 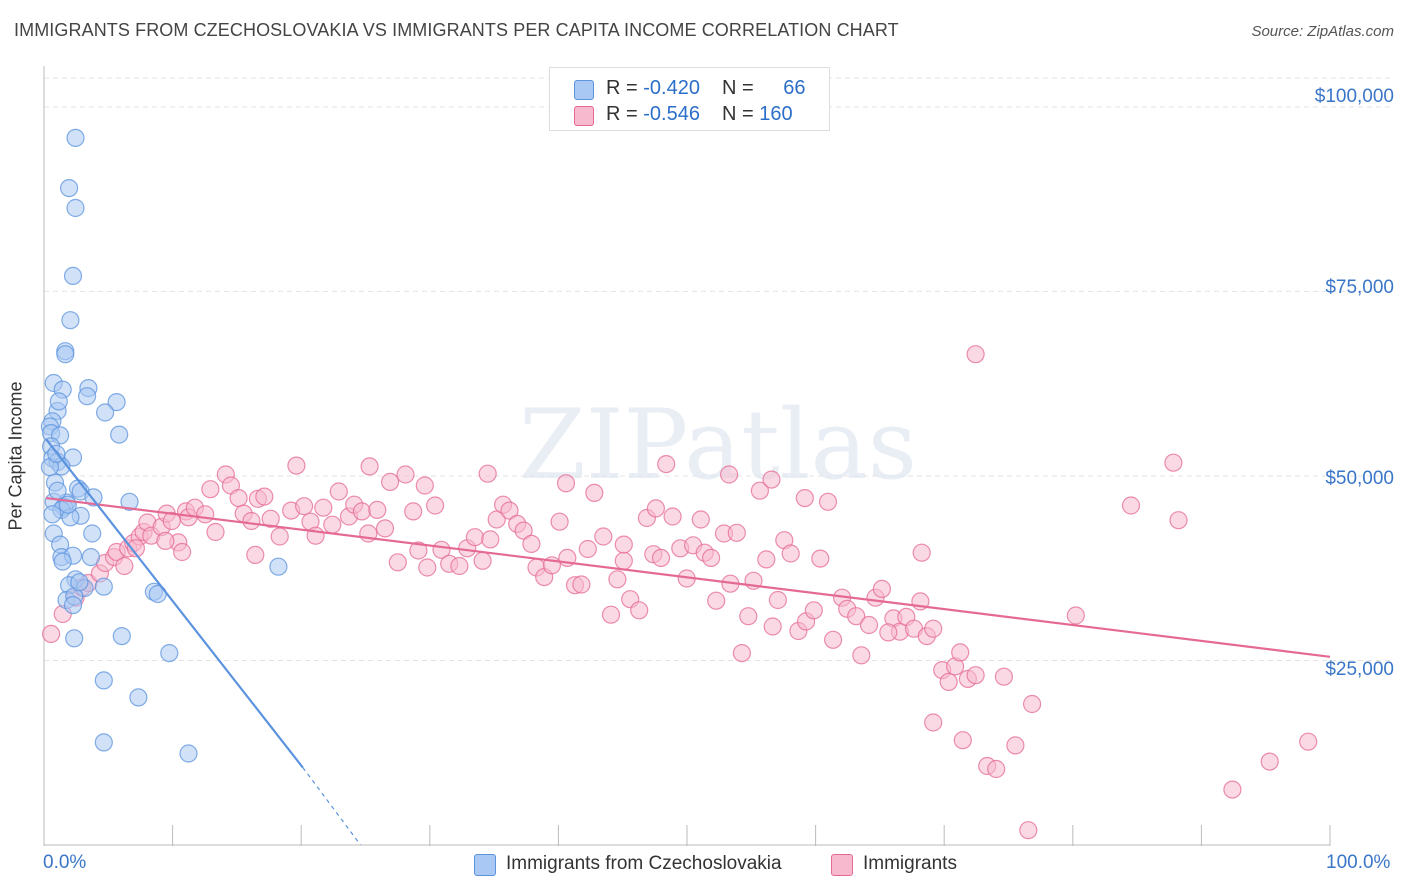 What do you see at coordinates (776, 114) in the screenshot?
I see `n-value: 160` at bounding box center [776, 114].